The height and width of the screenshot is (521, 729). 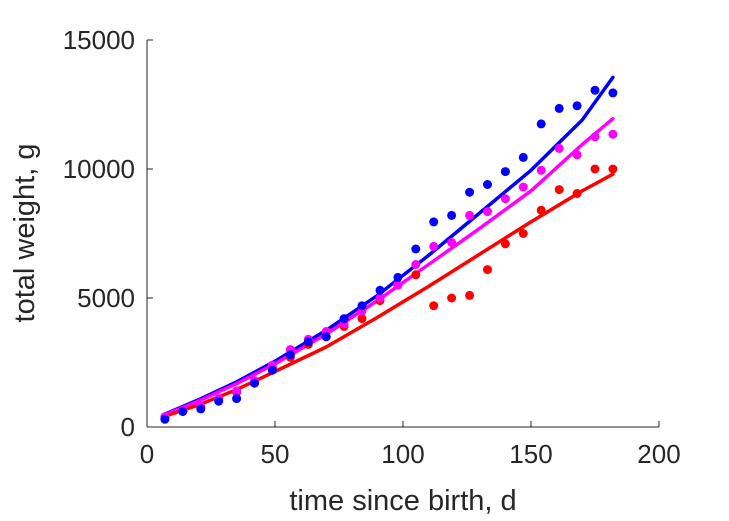 What do you see at coordinates (530, 454) in the screenshot?
I see `x-tick-label: 150` at bounding box center [530, 454].